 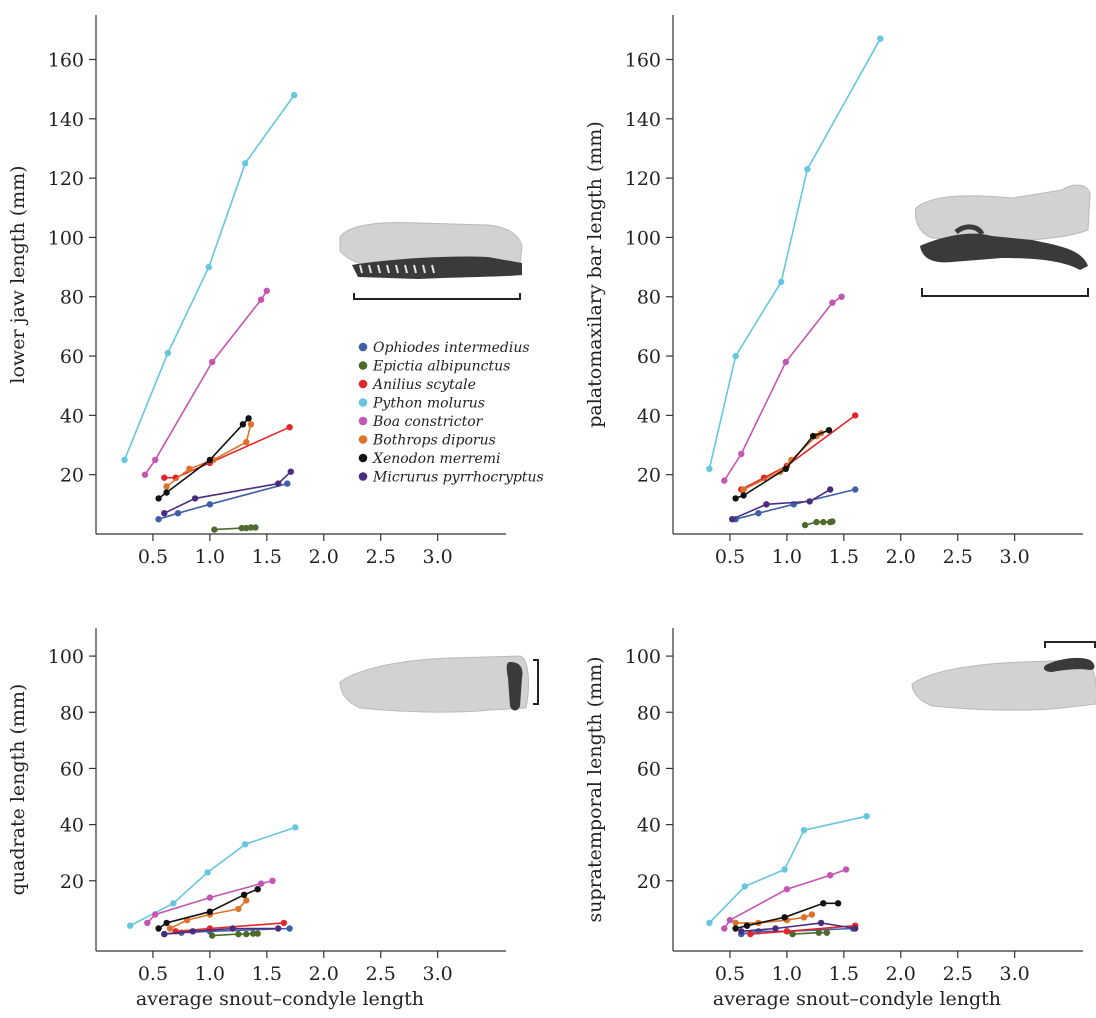 I want to click on y-tick-label: 80, so click(x=649, y=713).